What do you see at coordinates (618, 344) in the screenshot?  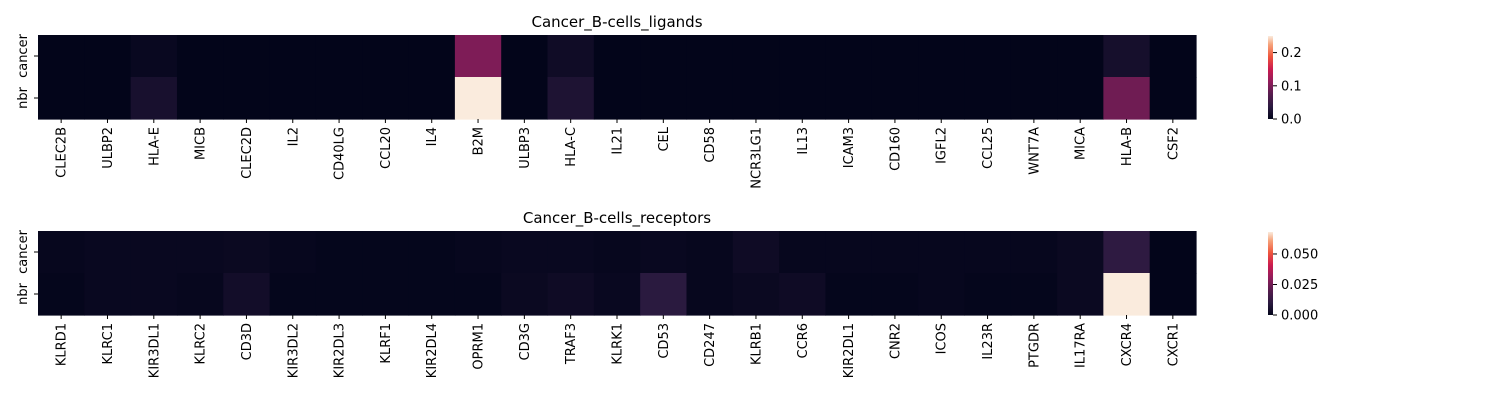 I see `column-label: KLRK1` at bounding box center [618, 344].